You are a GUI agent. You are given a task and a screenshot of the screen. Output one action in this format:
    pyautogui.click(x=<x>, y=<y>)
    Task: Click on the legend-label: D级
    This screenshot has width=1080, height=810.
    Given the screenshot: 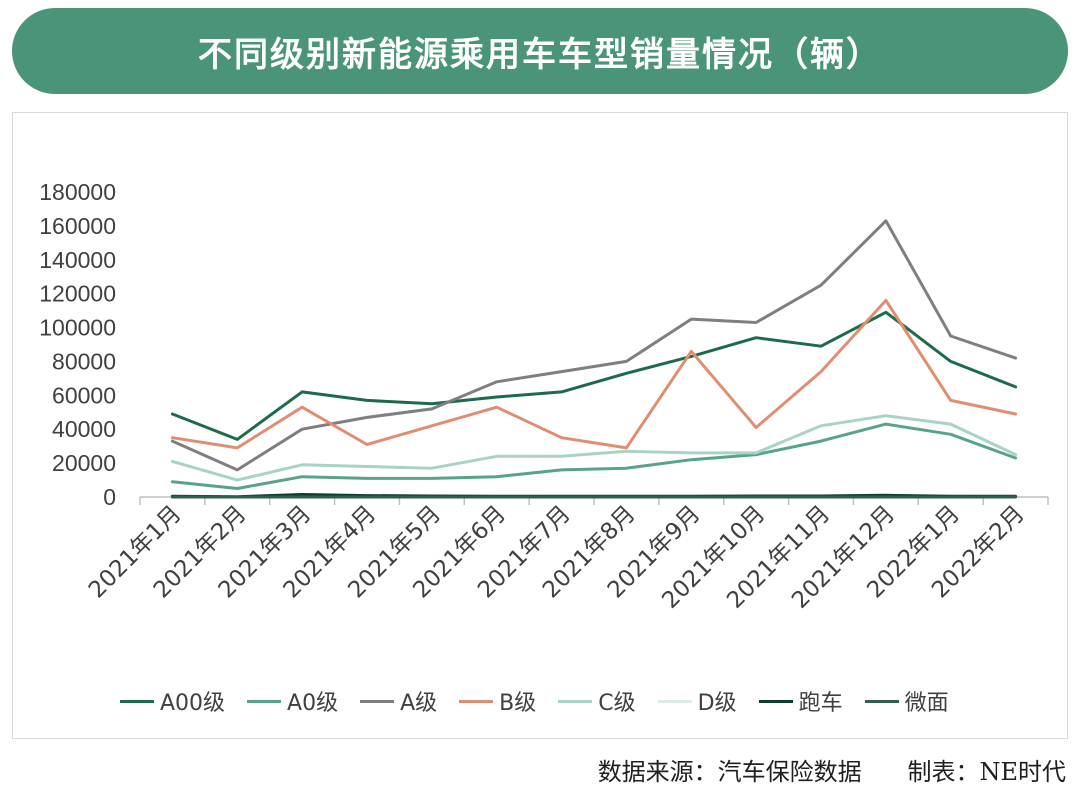 What is the action you would take?
    pyautogui.click(x=717, y=703)
    